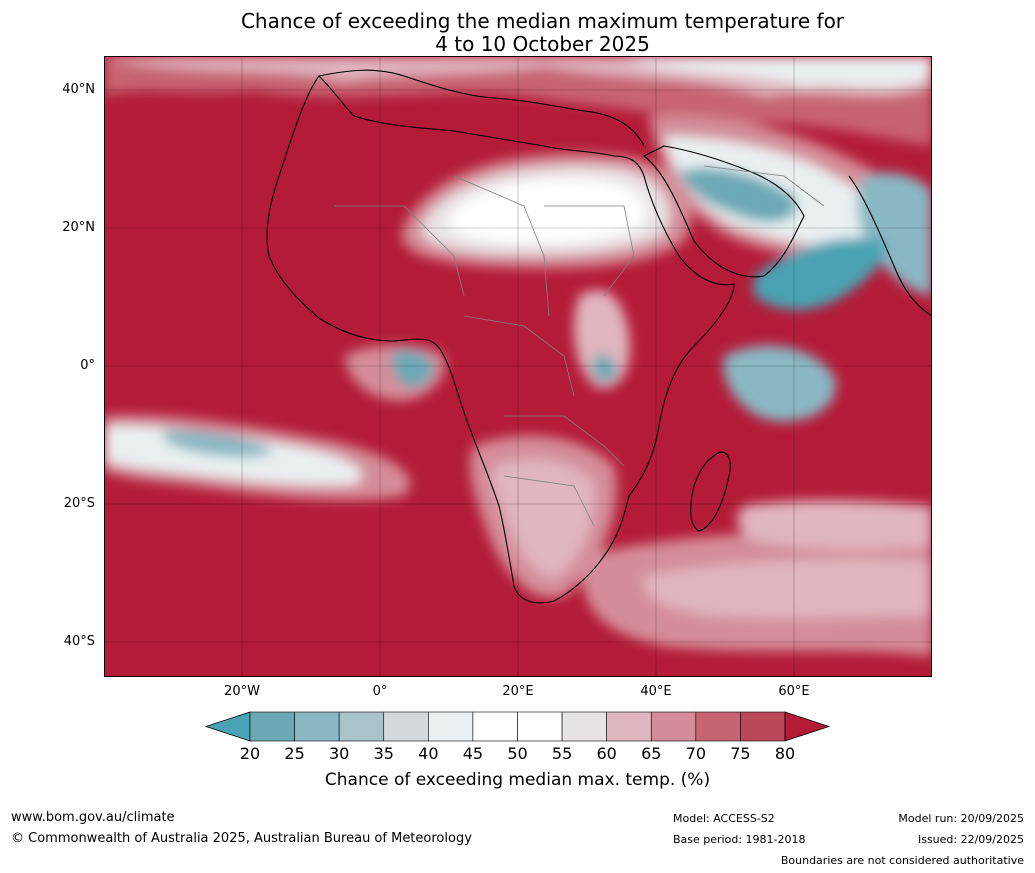  What do you see at coordinates (227, 726) in the screenshot?
I see `colorbar-extend-low` at bounding box center [227, 726].